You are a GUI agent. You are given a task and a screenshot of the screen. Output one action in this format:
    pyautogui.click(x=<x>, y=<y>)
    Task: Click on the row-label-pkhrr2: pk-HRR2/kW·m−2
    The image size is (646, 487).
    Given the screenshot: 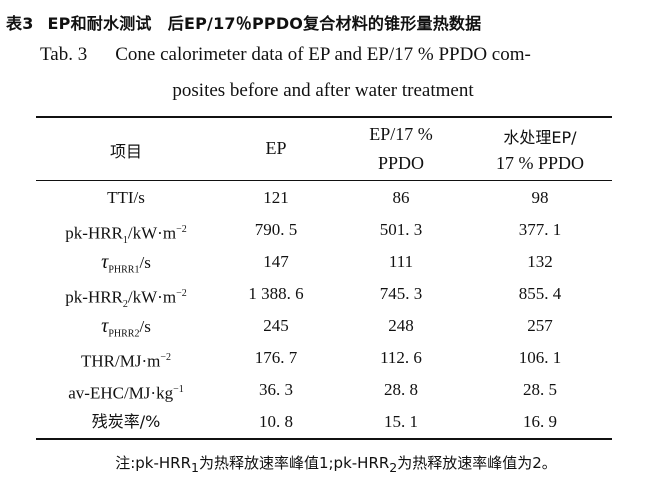 What is the action you would take?
    pyautogui.click(x=126, y=299)
    